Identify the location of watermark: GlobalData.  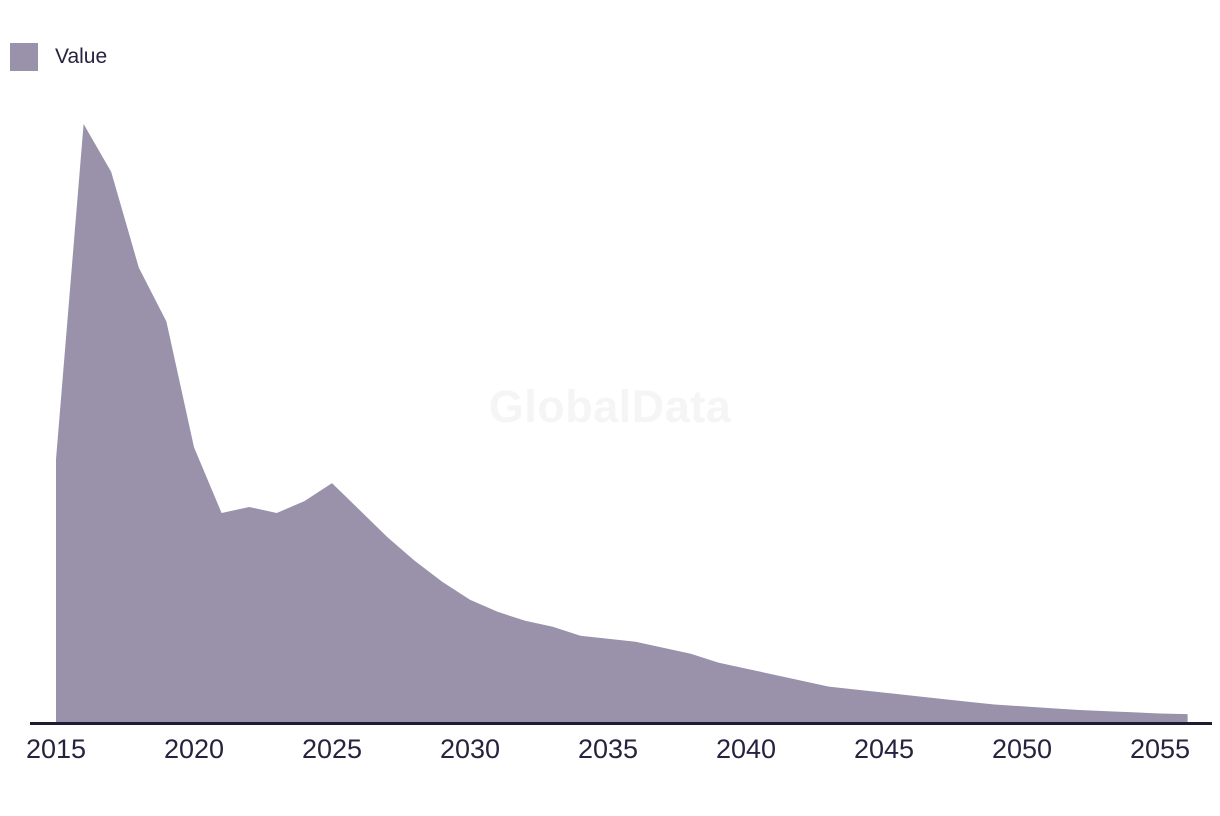
(610, 406).